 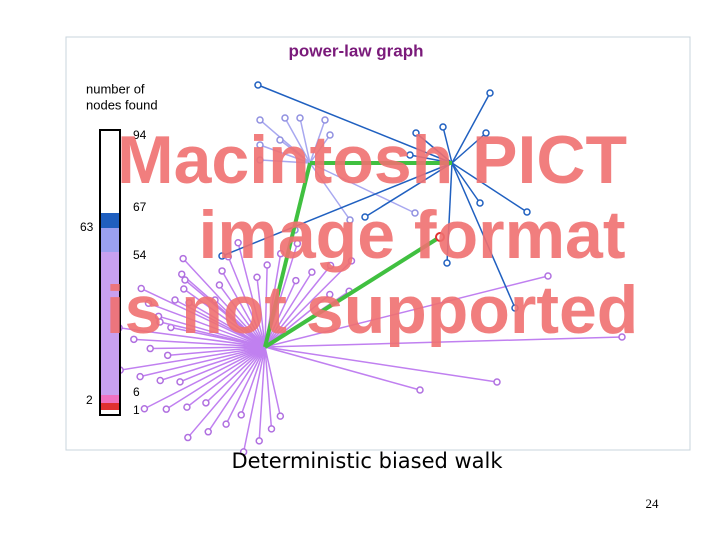 I want to click on legend-heading: nodes found, so click(x=122, y=104).